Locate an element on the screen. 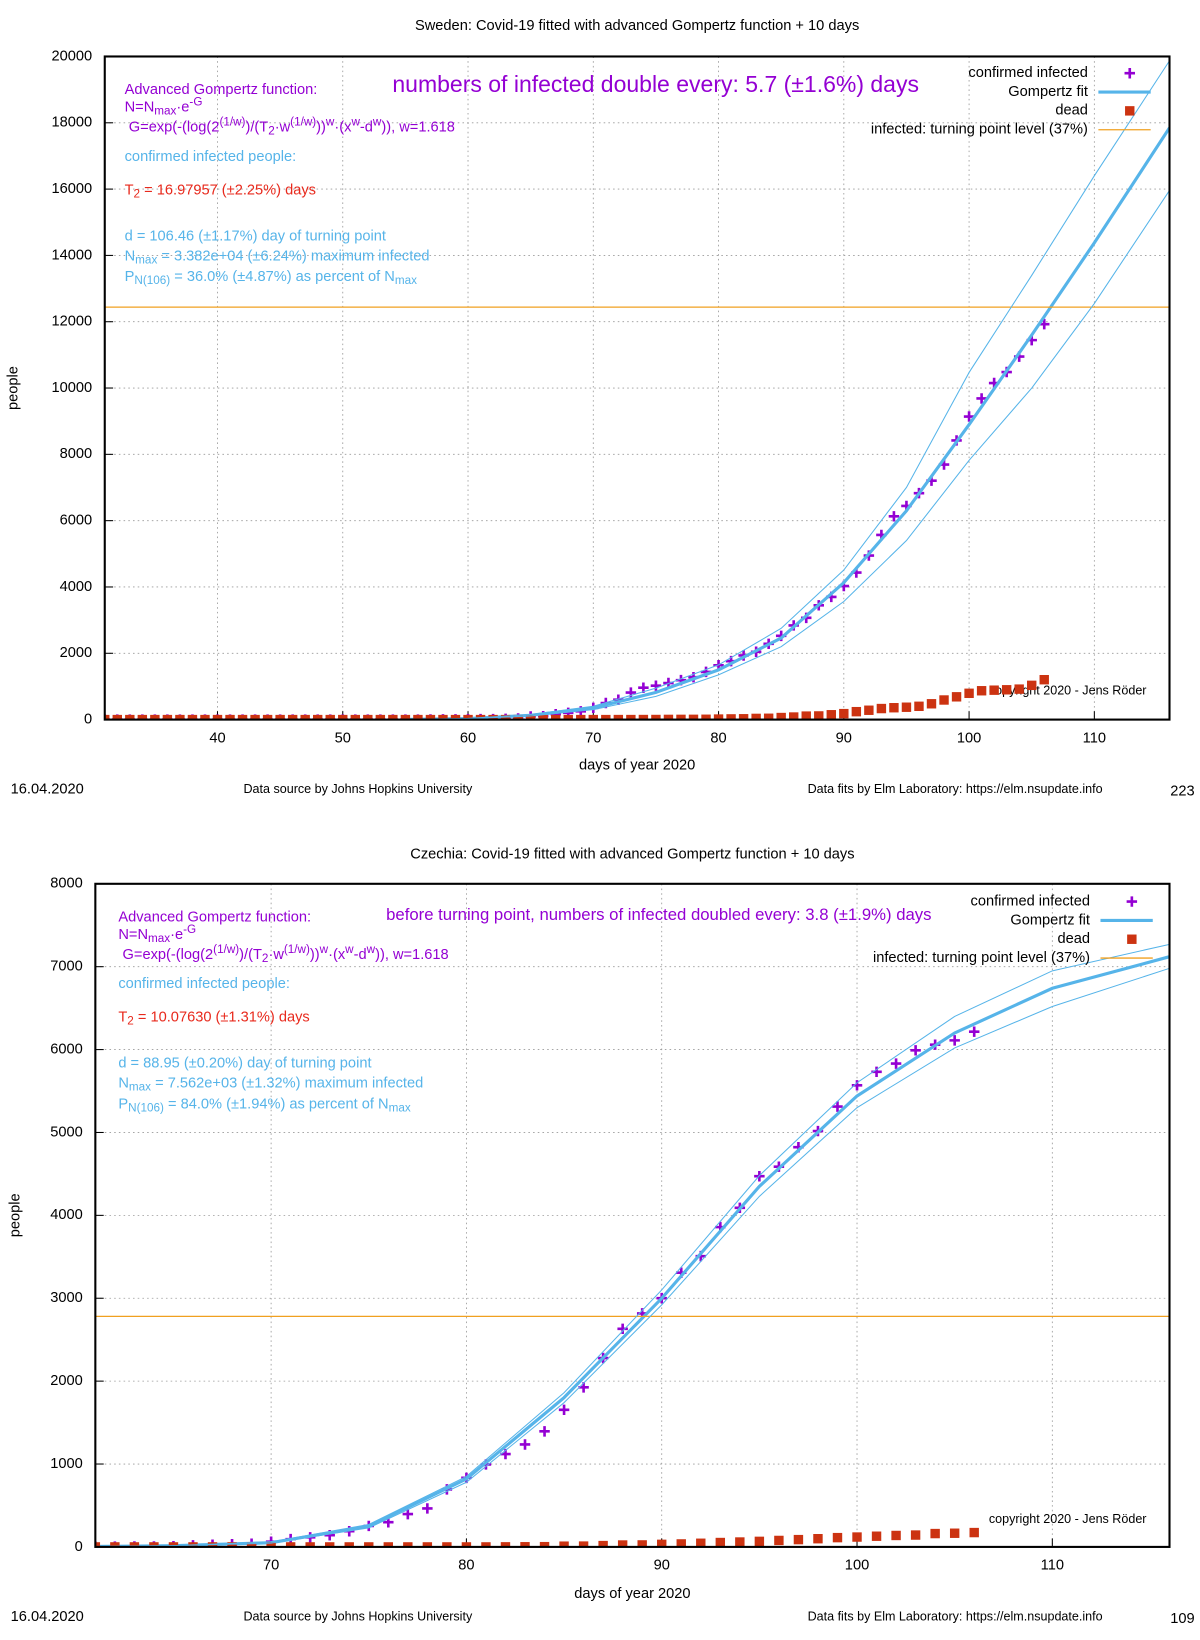 The width and height of the screenshot is (1200, 1640). annotation-text: = 36.0% (±4.87%) as percent of N is located at coordinates (282, 277).